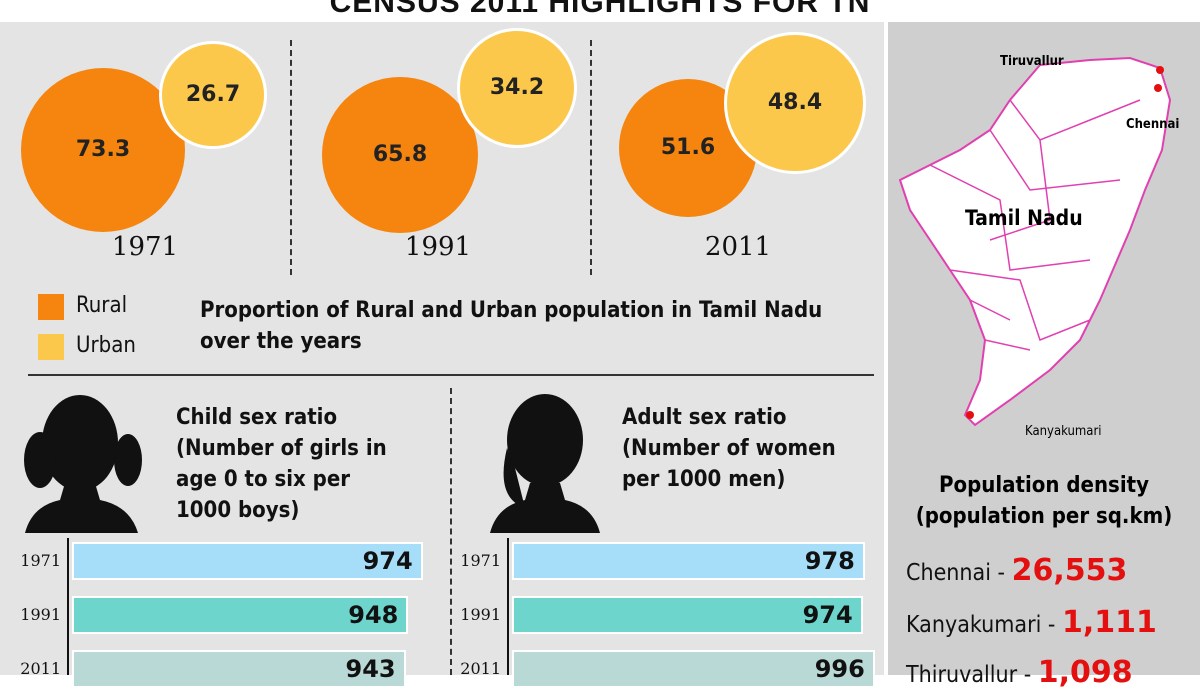 The image size is (1200, 690). I want to click on page-title: CENSUS 2011 HIGHLIGHTS FOR TN, so click(600, 9).